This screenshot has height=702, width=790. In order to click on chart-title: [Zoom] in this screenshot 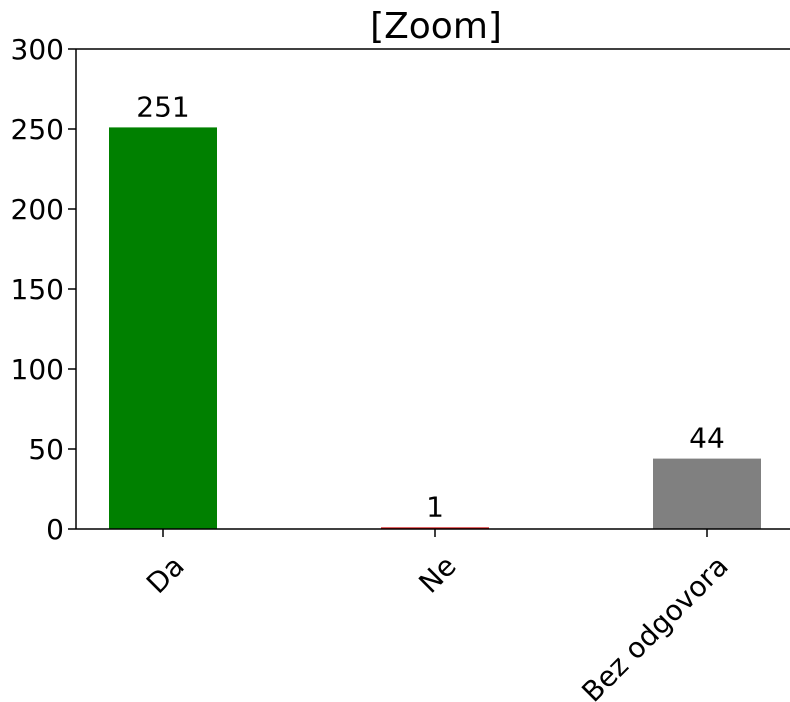, I will do `click(436, 26)`.